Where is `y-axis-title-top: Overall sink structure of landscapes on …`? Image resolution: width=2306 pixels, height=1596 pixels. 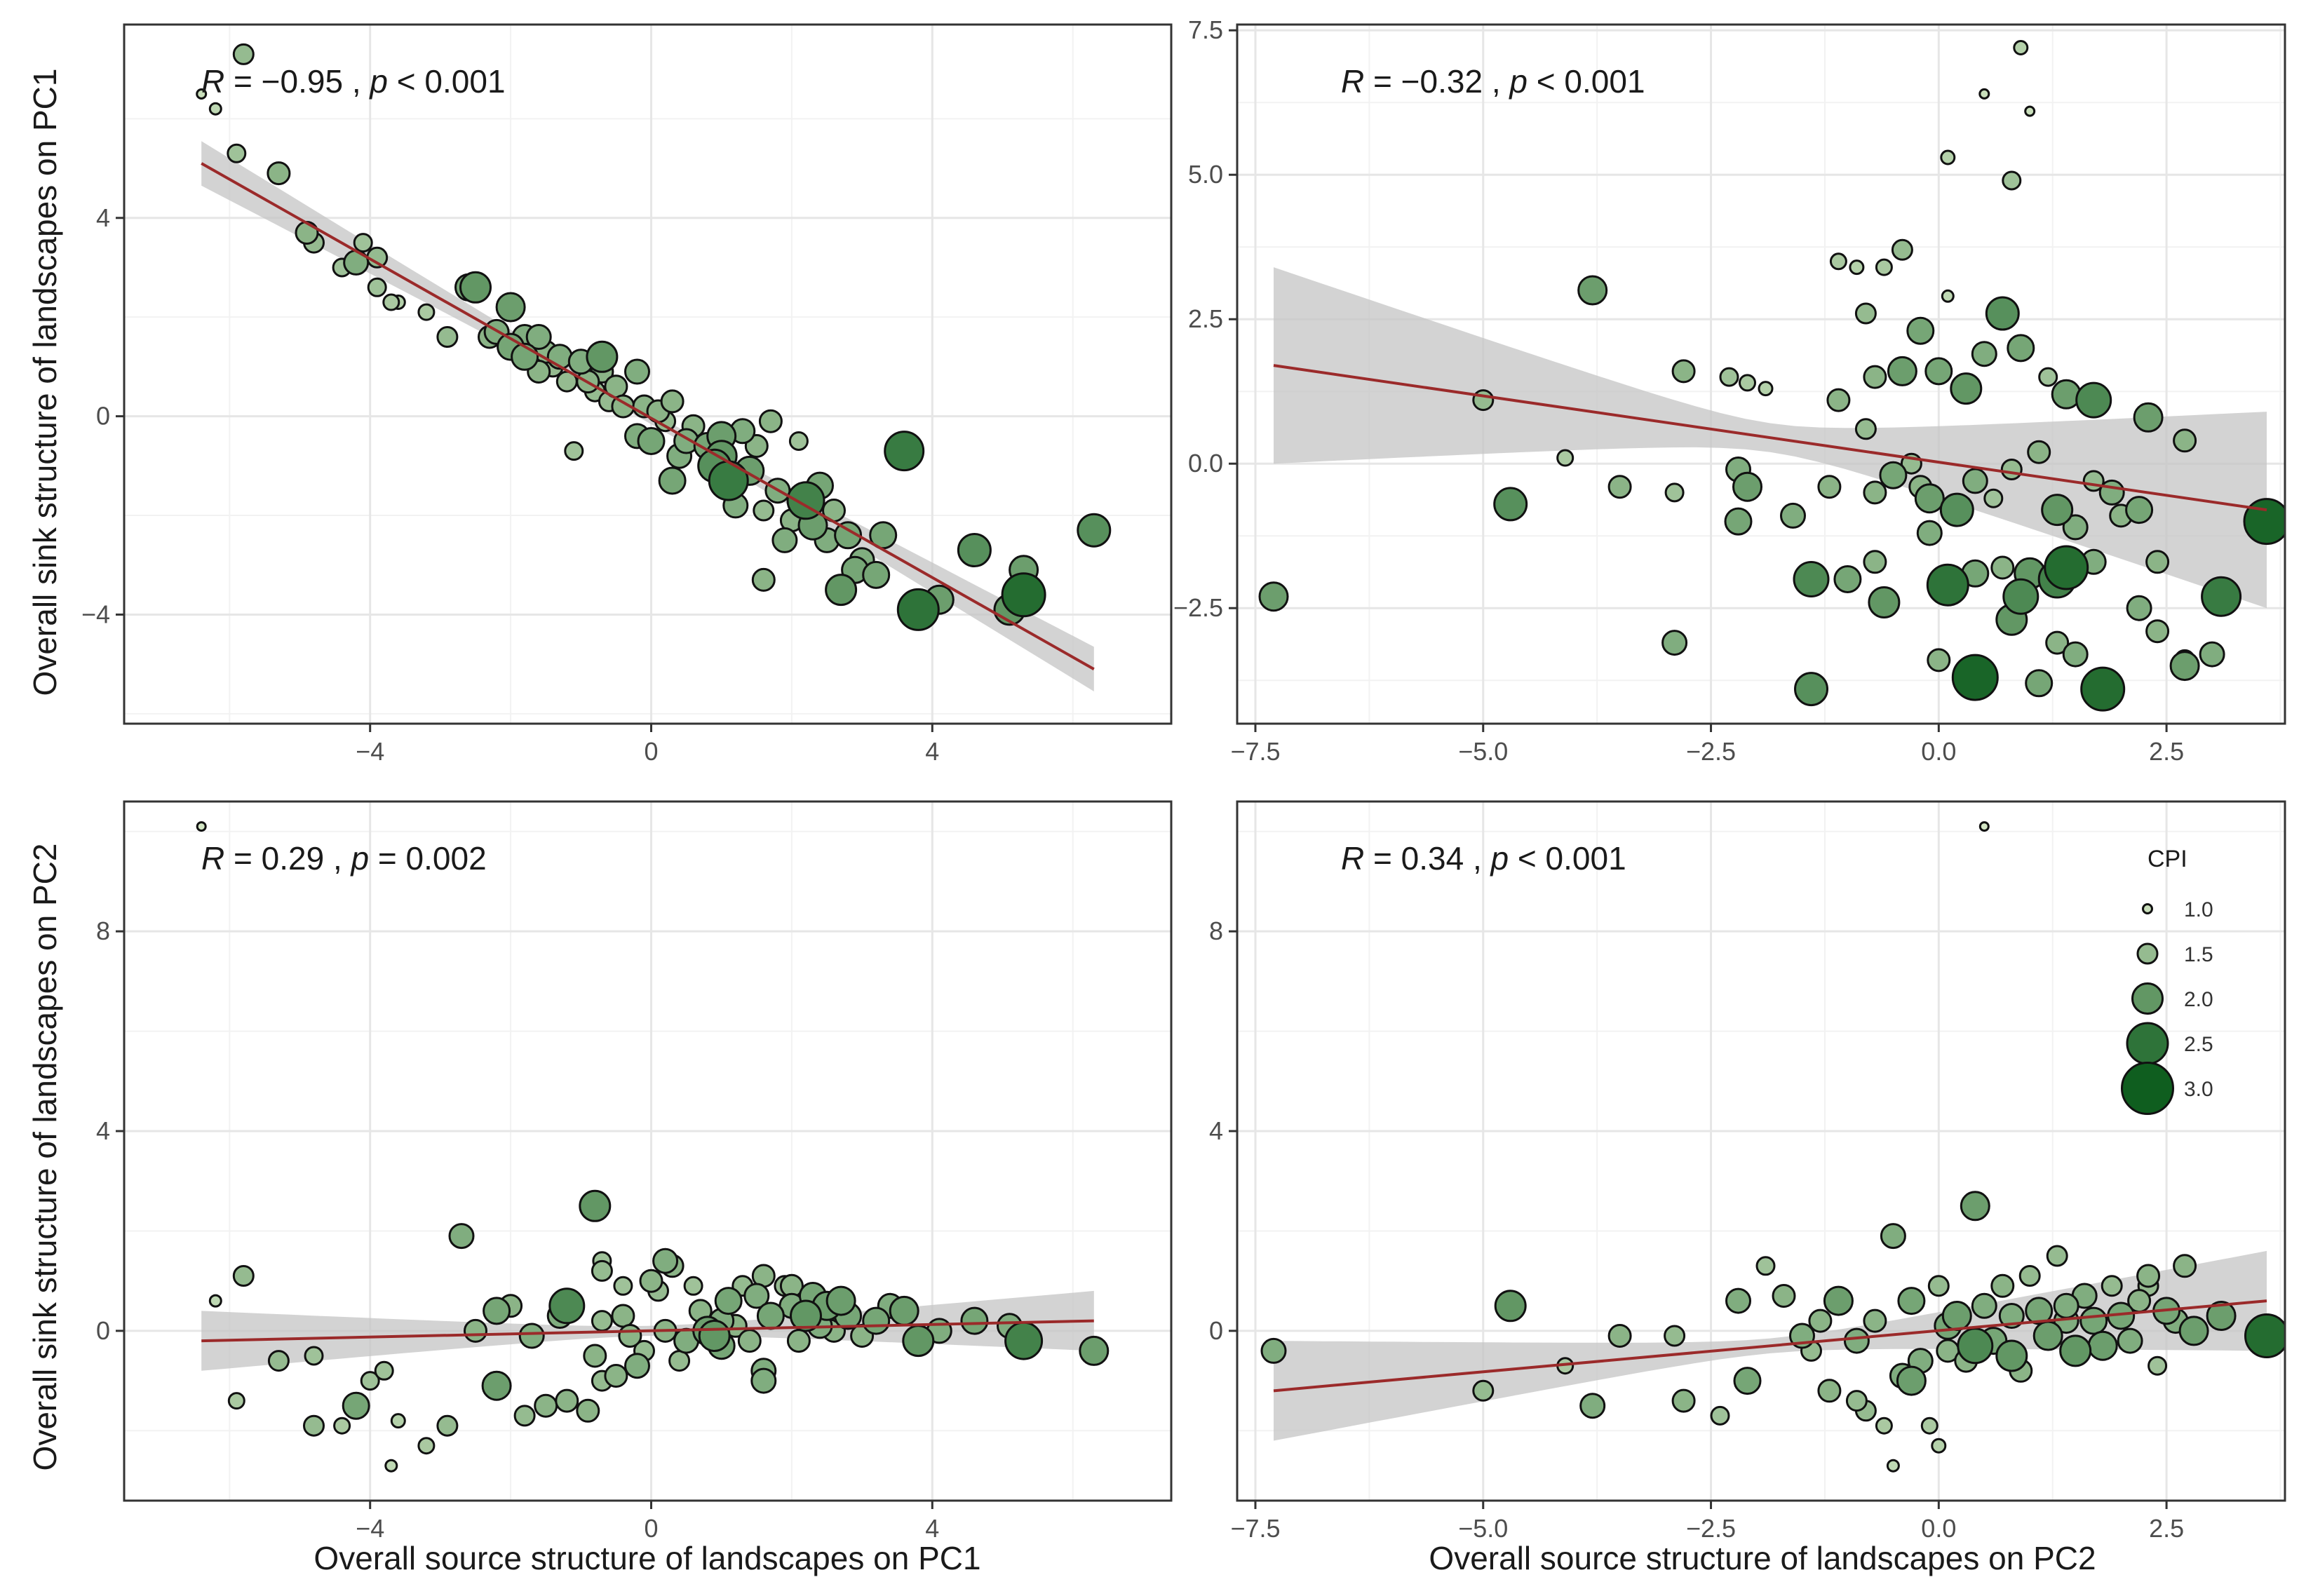
y-axis-title-top: Overall sink structure of landscapes on … is located at coordinates (45, 382).